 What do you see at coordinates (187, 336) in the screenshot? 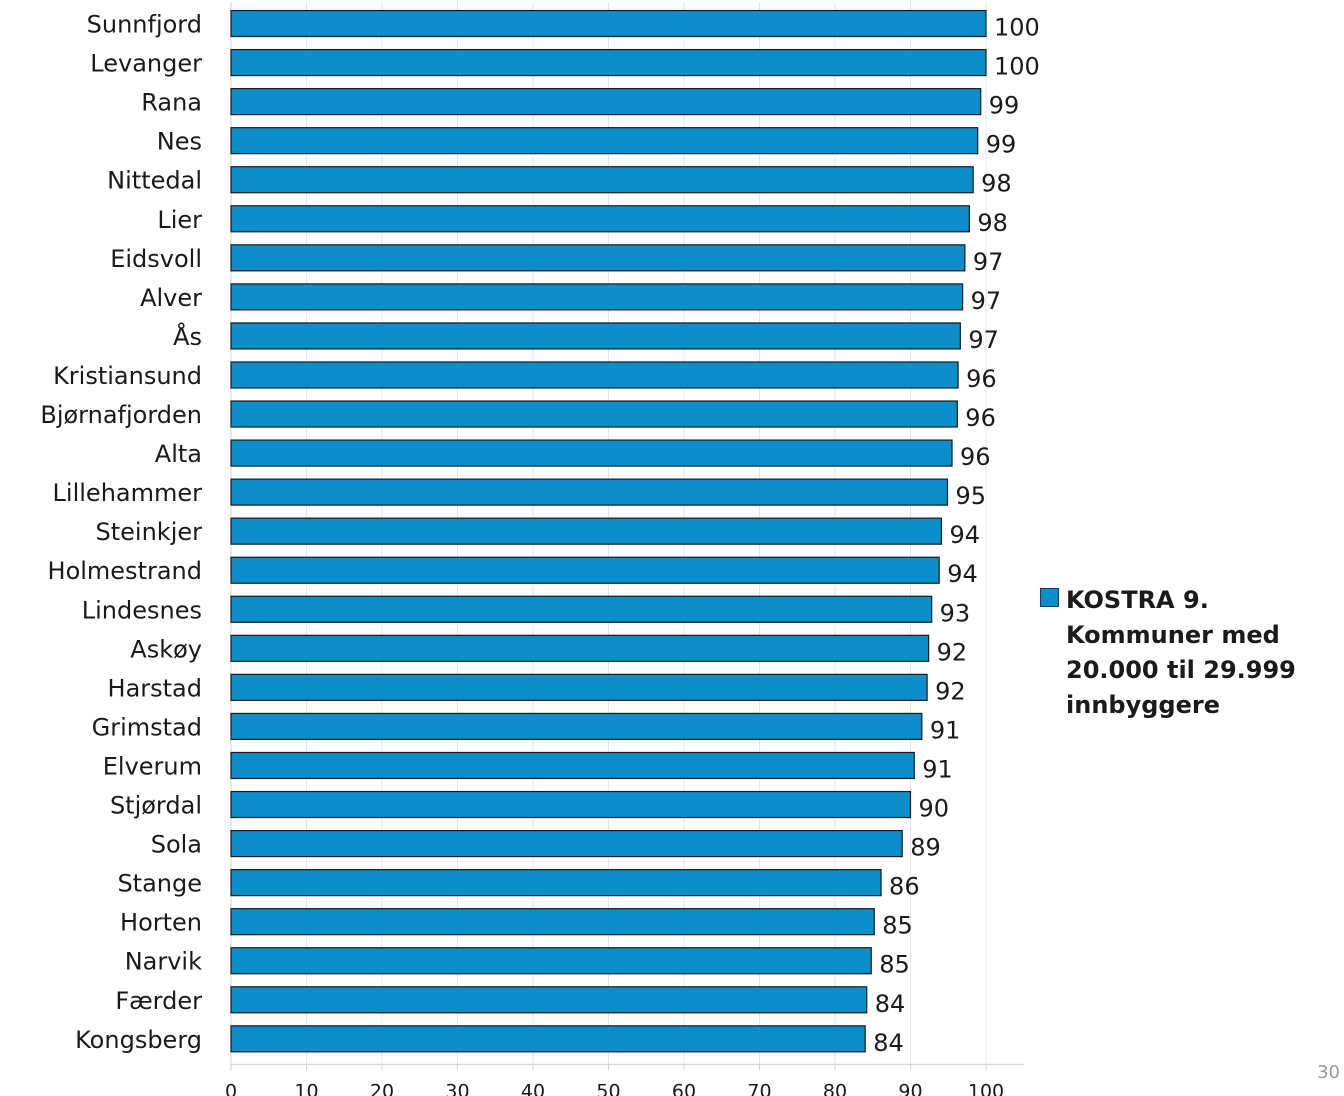
I see `category-label: Ås` at bounding box center [187, 336].